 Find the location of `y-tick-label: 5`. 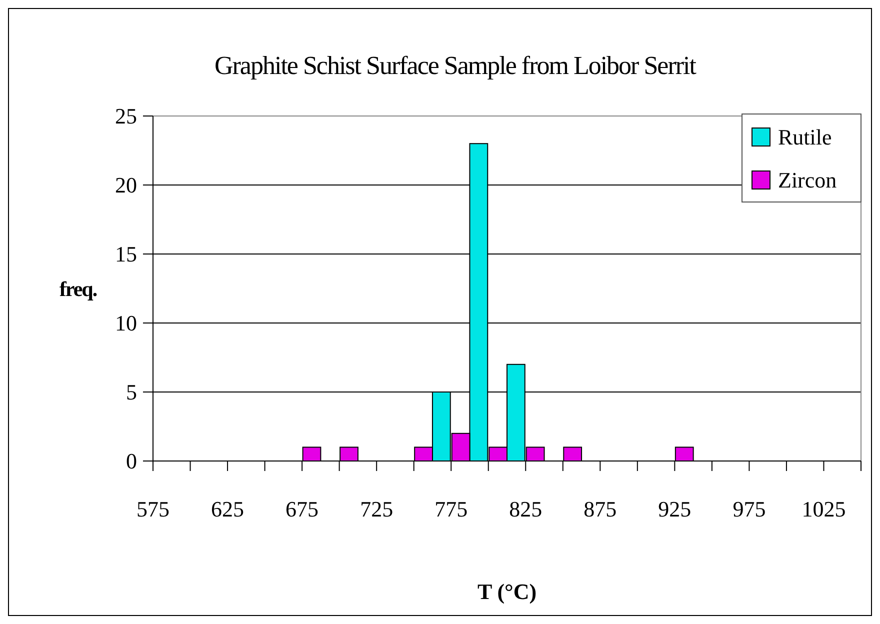

y-tick-label: 5 is located at coordinates (131, 392).